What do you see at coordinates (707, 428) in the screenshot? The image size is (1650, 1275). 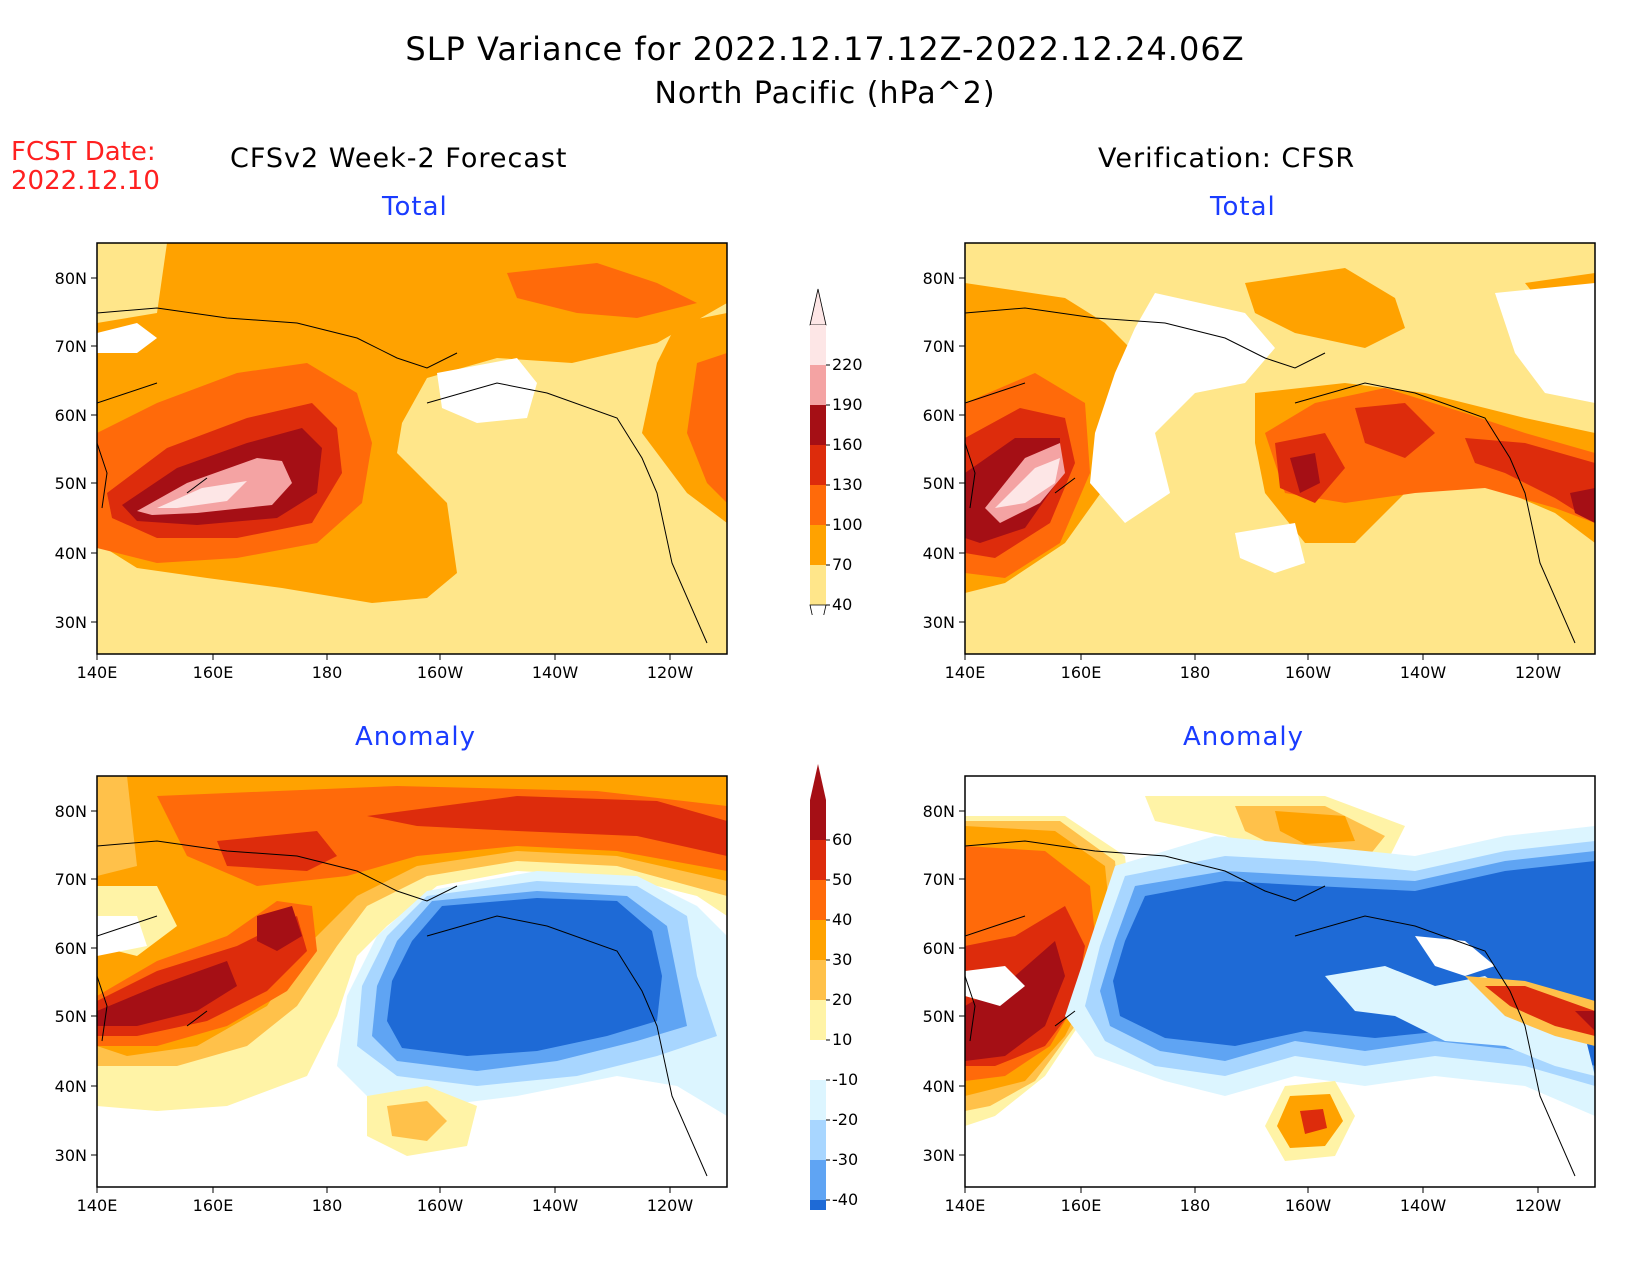 I see `variance-100-130-canada` at bounding box center [707, 428].